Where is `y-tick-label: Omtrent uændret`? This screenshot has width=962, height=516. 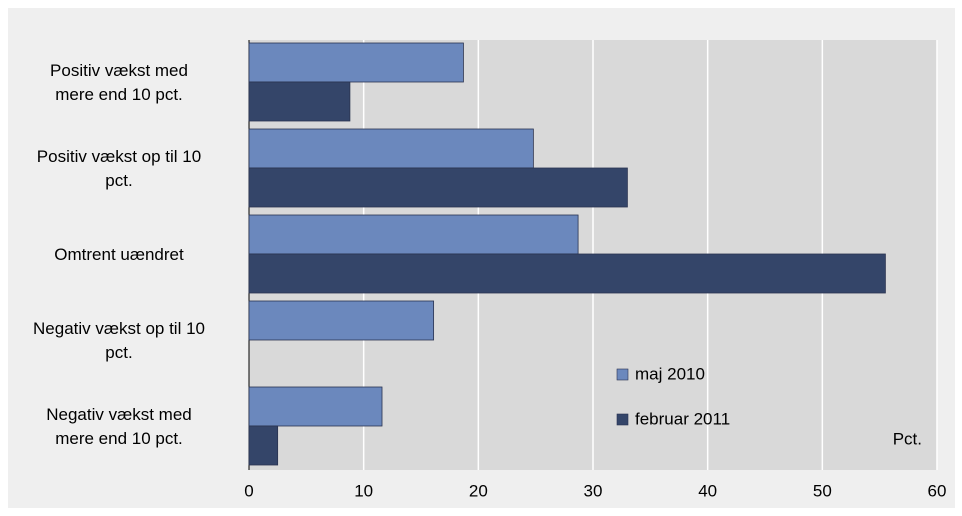
y-tick-label: Omtrent uændret is located at coordinates (119, 254).